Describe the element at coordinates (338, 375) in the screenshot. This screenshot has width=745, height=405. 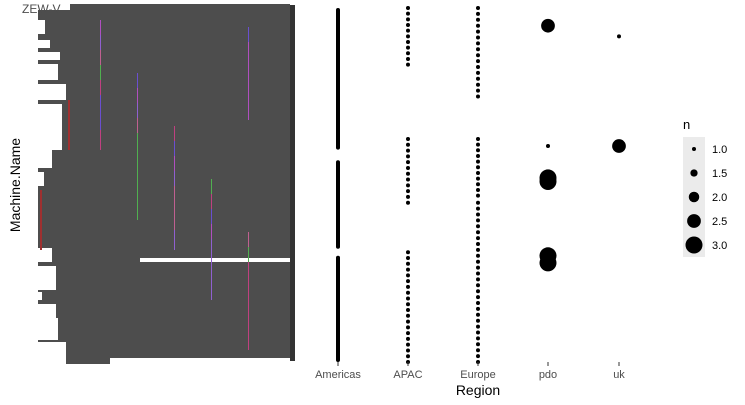
I see `x-tick-label-americas: Americas` at that location.